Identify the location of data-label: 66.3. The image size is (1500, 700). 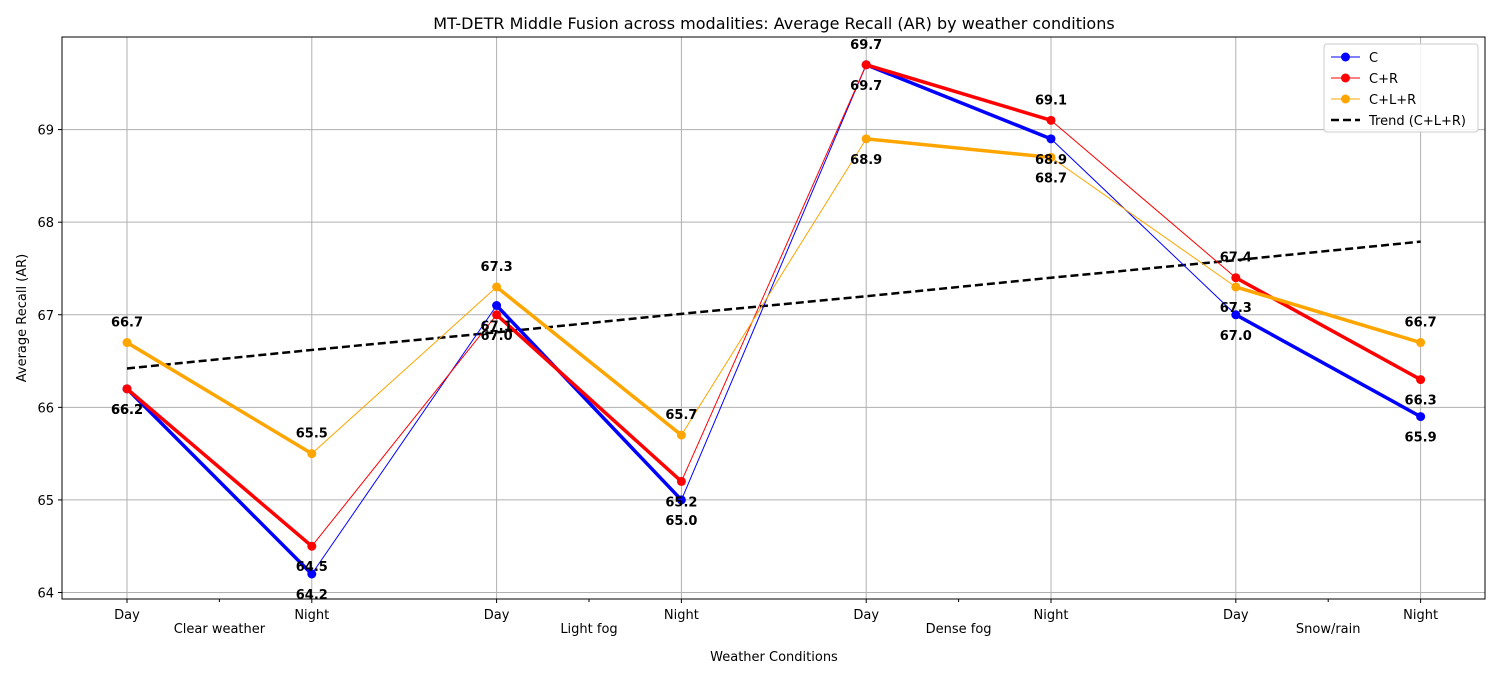
(1421, 401).